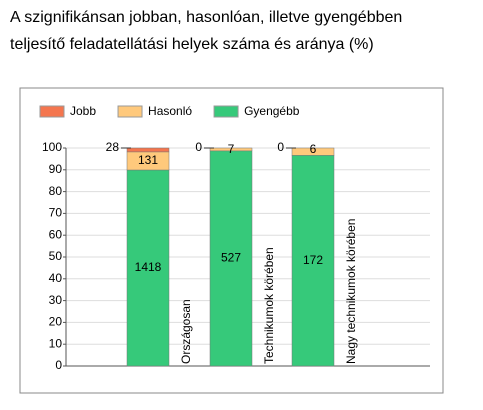  I want to click on data-label: 28, so click(113, 147).